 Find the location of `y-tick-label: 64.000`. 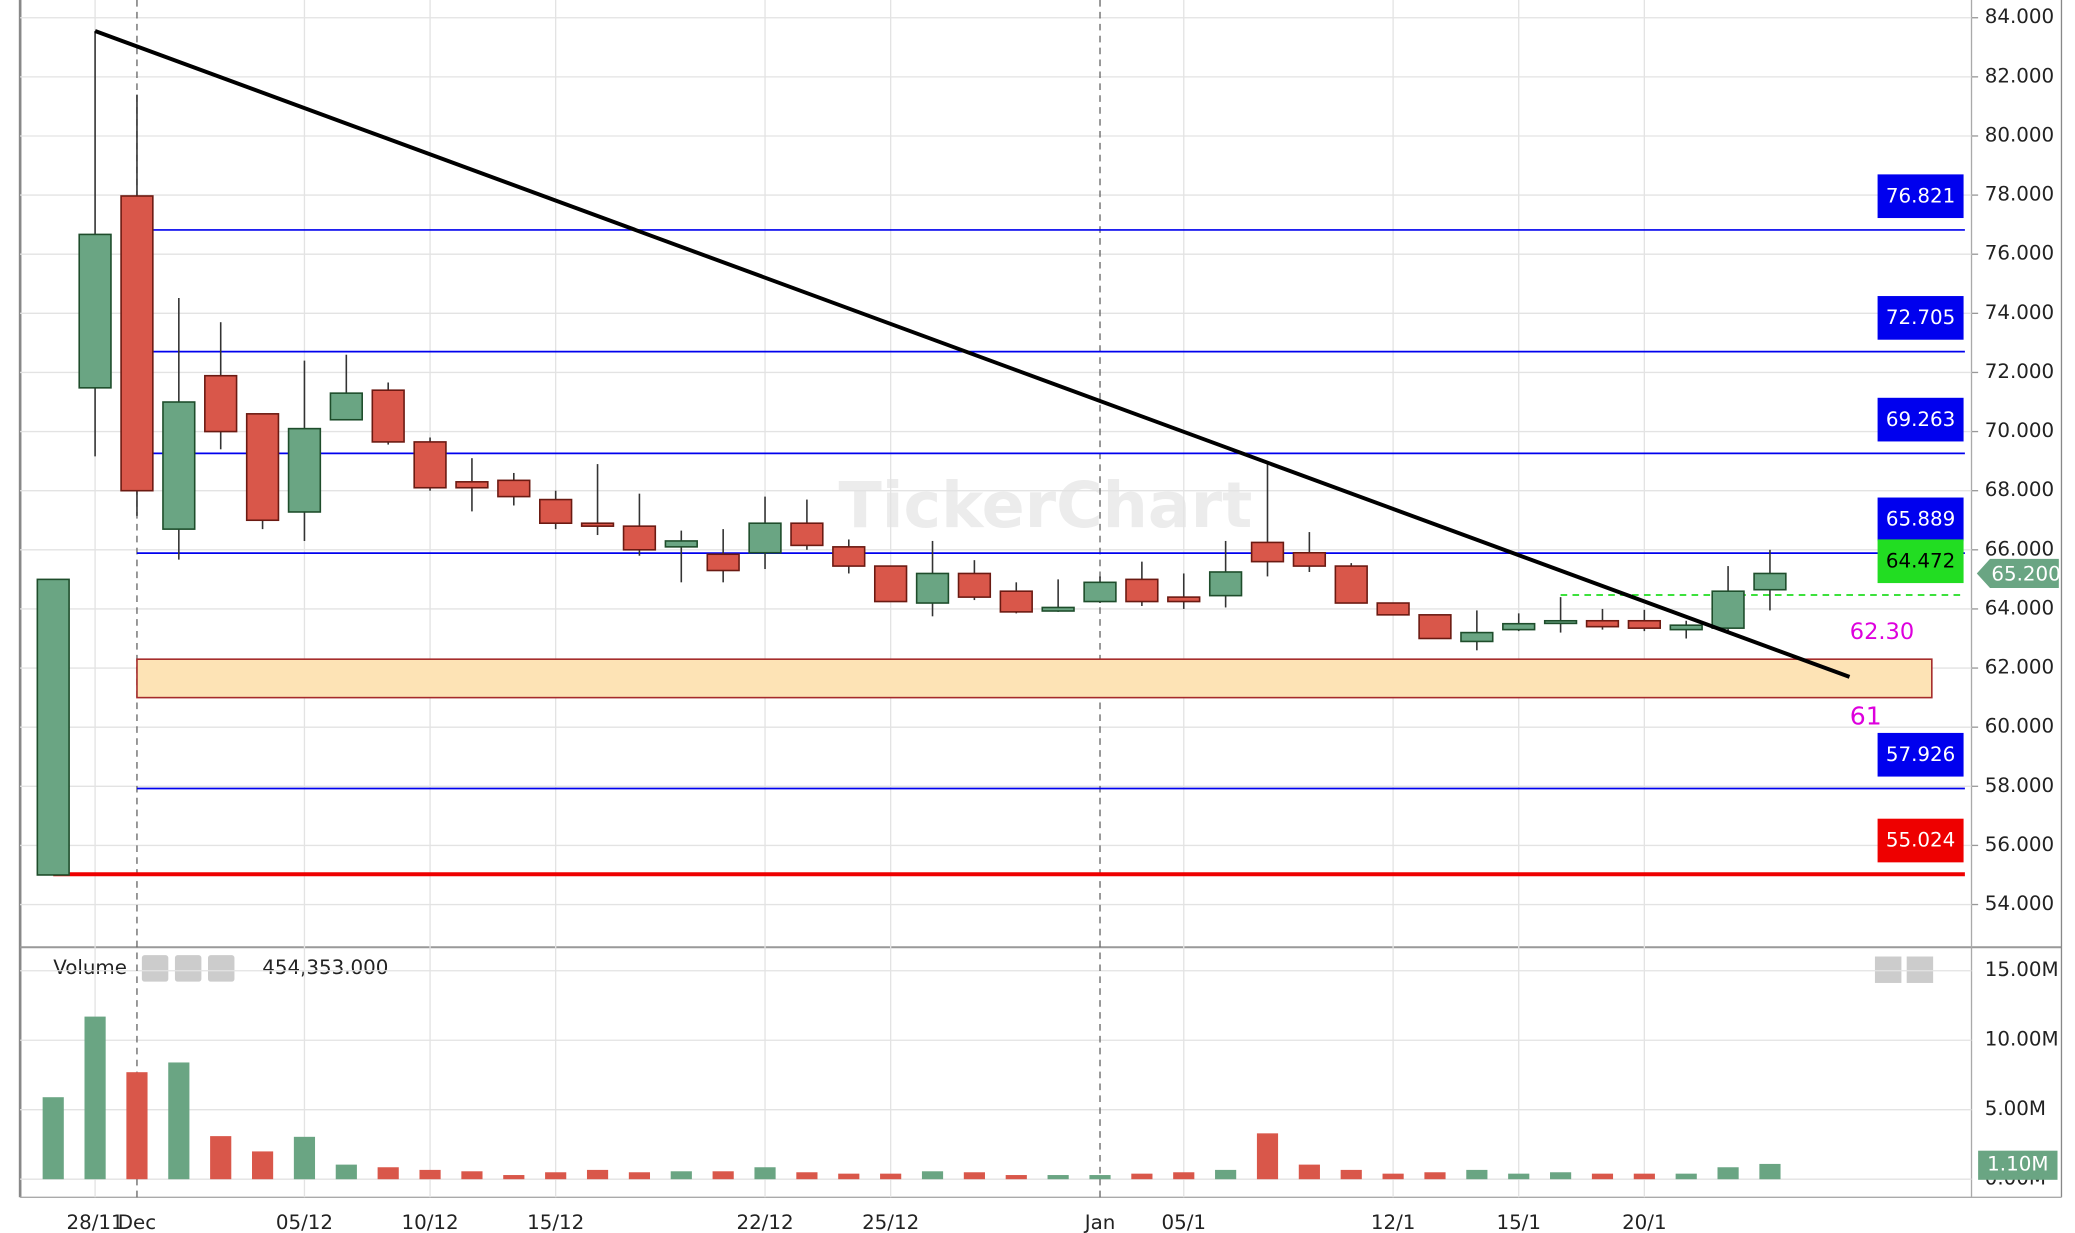

y-tick-label: 64.000 is located at coordinates (2019, 607).